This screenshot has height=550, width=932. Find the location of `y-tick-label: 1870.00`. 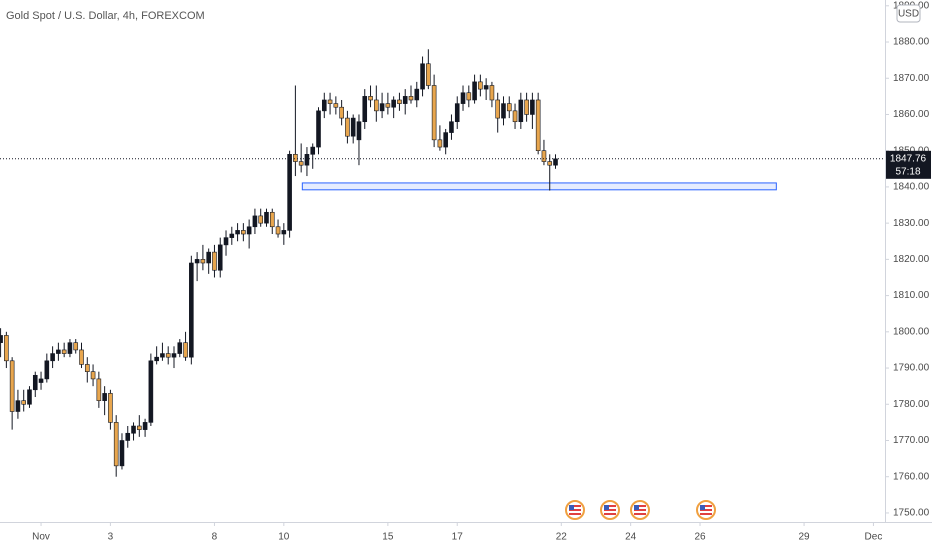

y-tick-label: 1870.00 is located at coordinates (911, 78).